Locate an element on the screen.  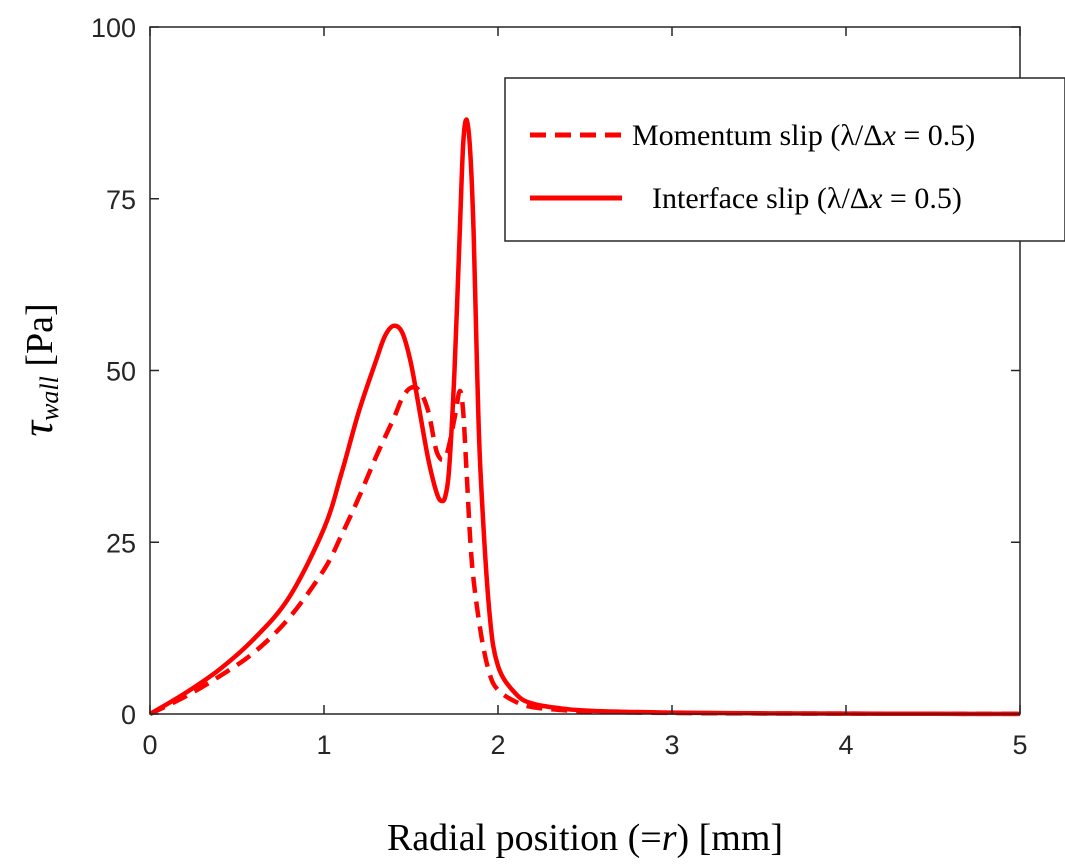
legend-momentum-part1: Momentum slip (λ/Δ is located at coordinates (757, 135).